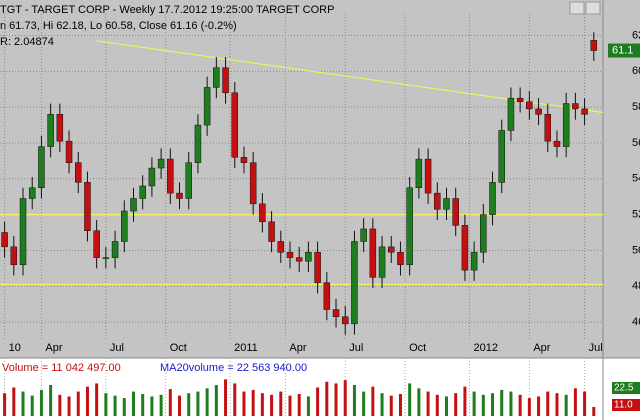 This screenshot has height=420, width=640. What do you see at coordinates (596, 348) in the screenshot?
I see `x-tick-label: Jul` at bounding box center [596, 348].